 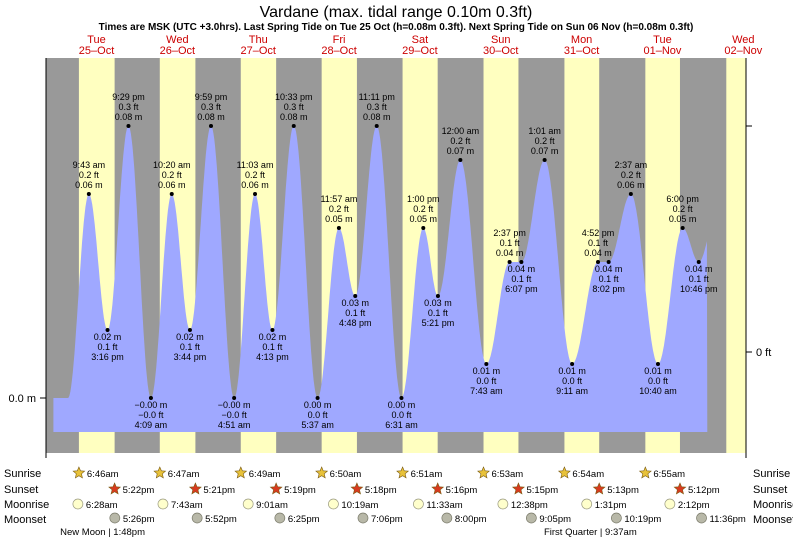 I want to click on sunrise-time: 6:47am, so click(x=184, y=474).